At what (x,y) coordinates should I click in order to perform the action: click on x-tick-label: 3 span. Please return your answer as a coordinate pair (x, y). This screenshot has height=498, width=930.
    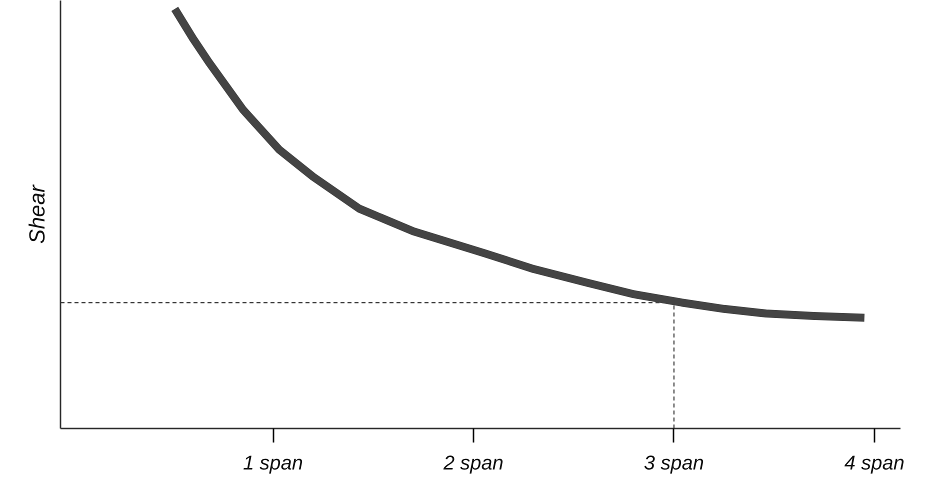
    Looking at the image, I should click on (674, 463).